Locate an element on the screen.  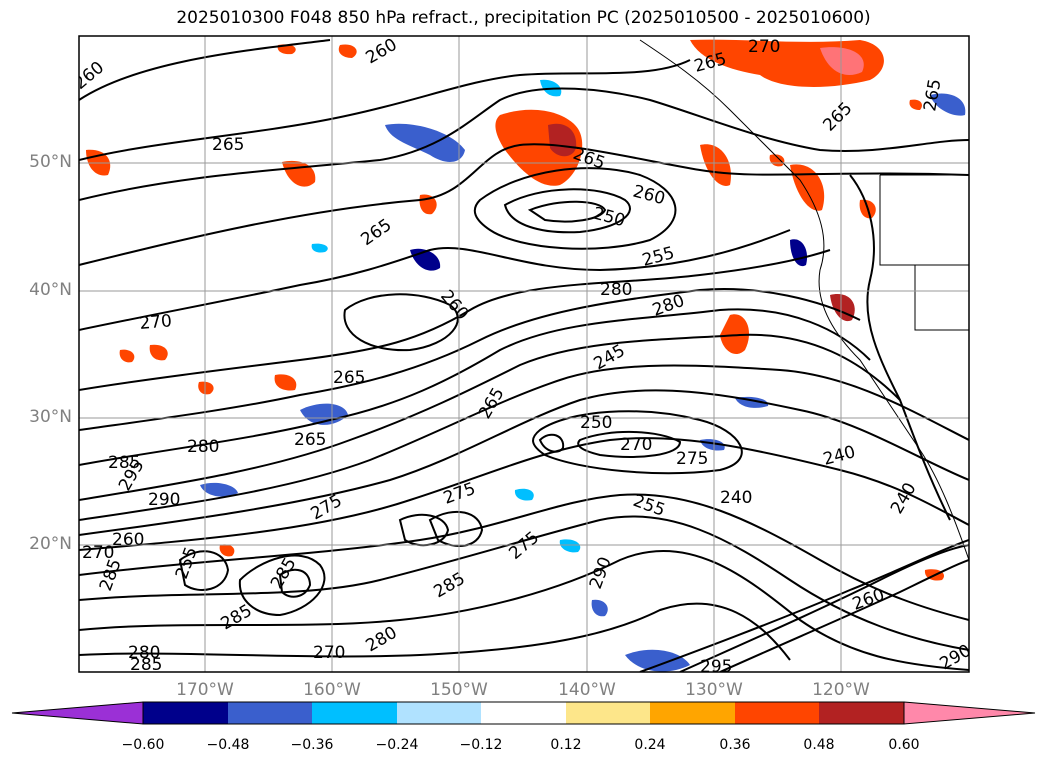
colorbar-tick-label: −0.36 is located at coordinates (312, 745).